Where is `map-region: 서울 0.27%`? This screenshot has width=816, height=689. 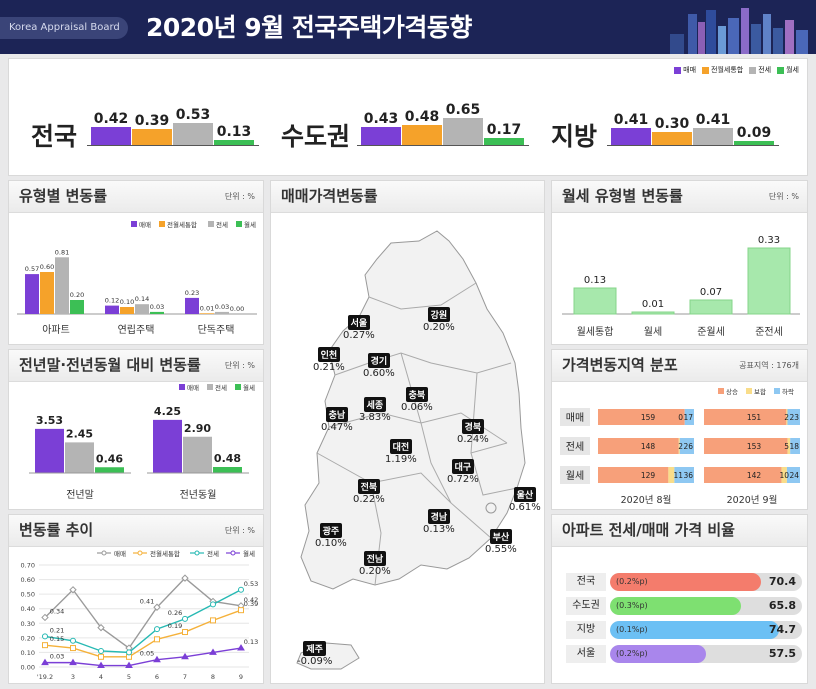 map-region: 서울 0.27% is located at coordinates (359, 326).